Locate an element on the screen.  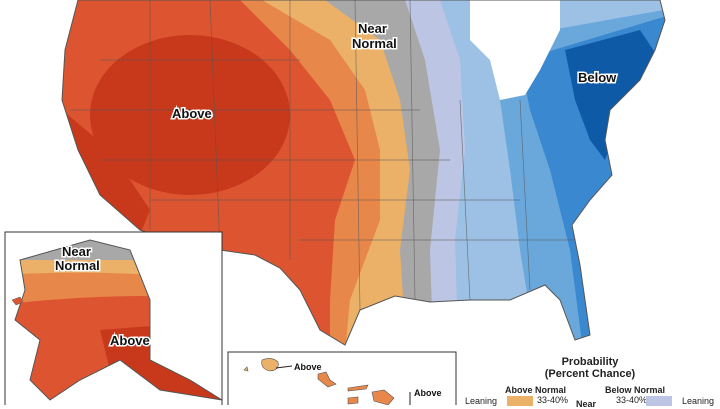
alaska-label-near: Near is located at coordinates (76, 251).